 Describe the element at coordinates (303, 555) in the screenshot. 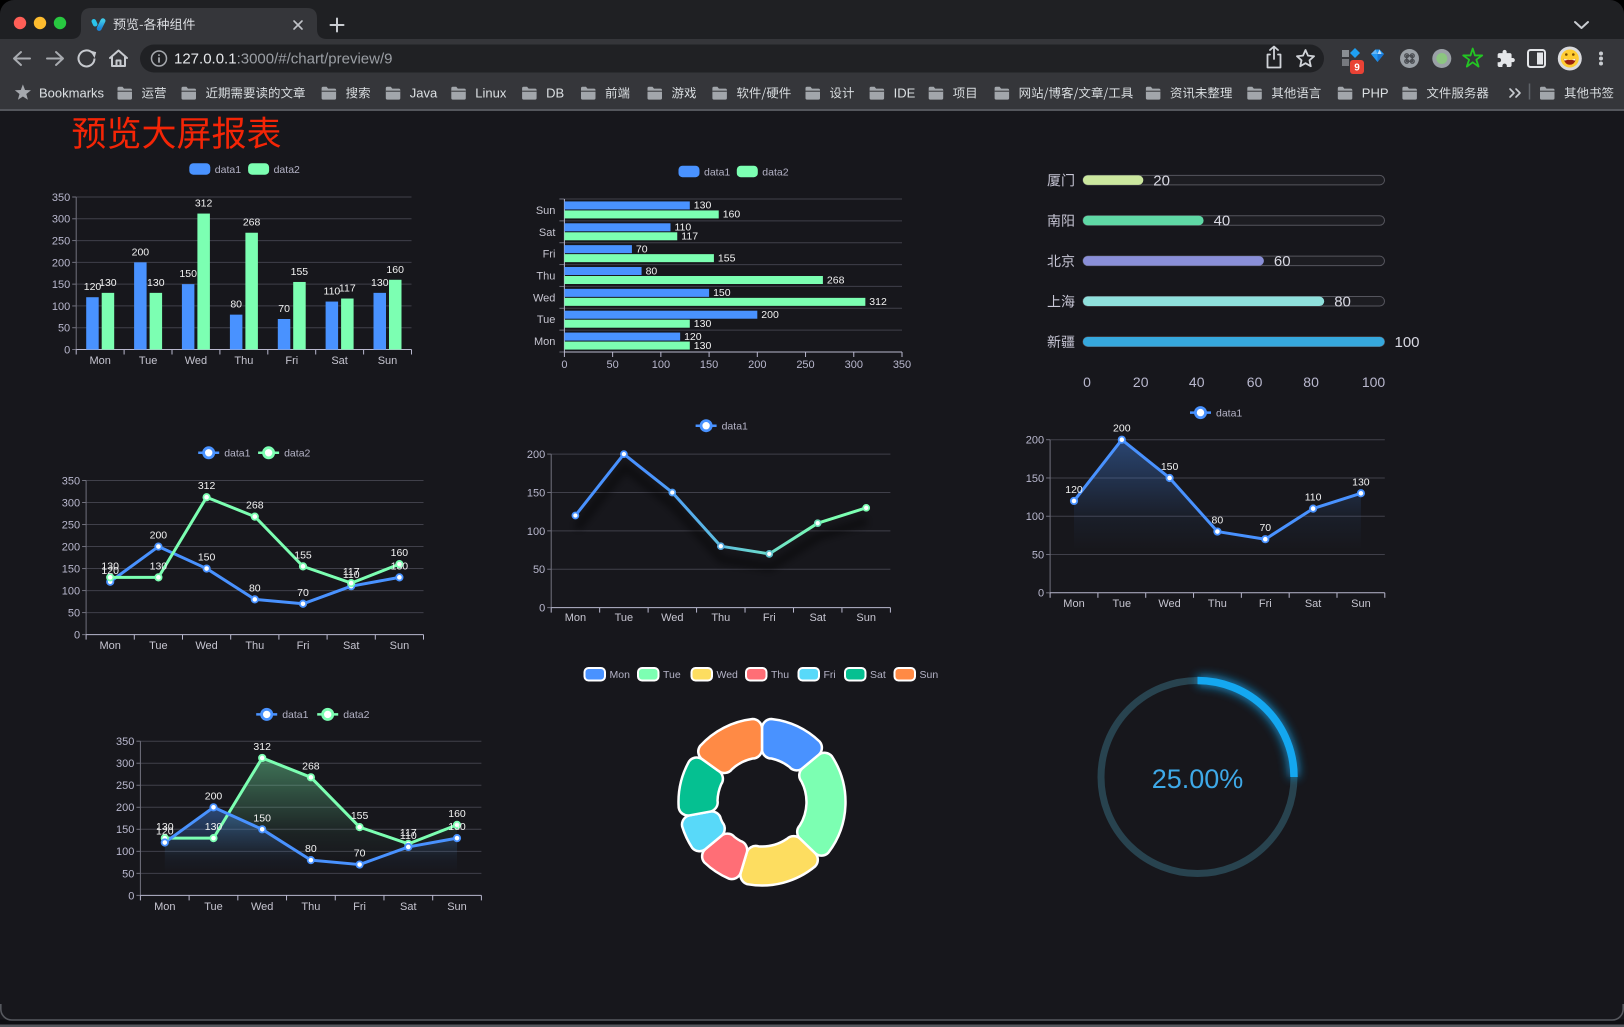

I see `svg-text: 155` at that location.